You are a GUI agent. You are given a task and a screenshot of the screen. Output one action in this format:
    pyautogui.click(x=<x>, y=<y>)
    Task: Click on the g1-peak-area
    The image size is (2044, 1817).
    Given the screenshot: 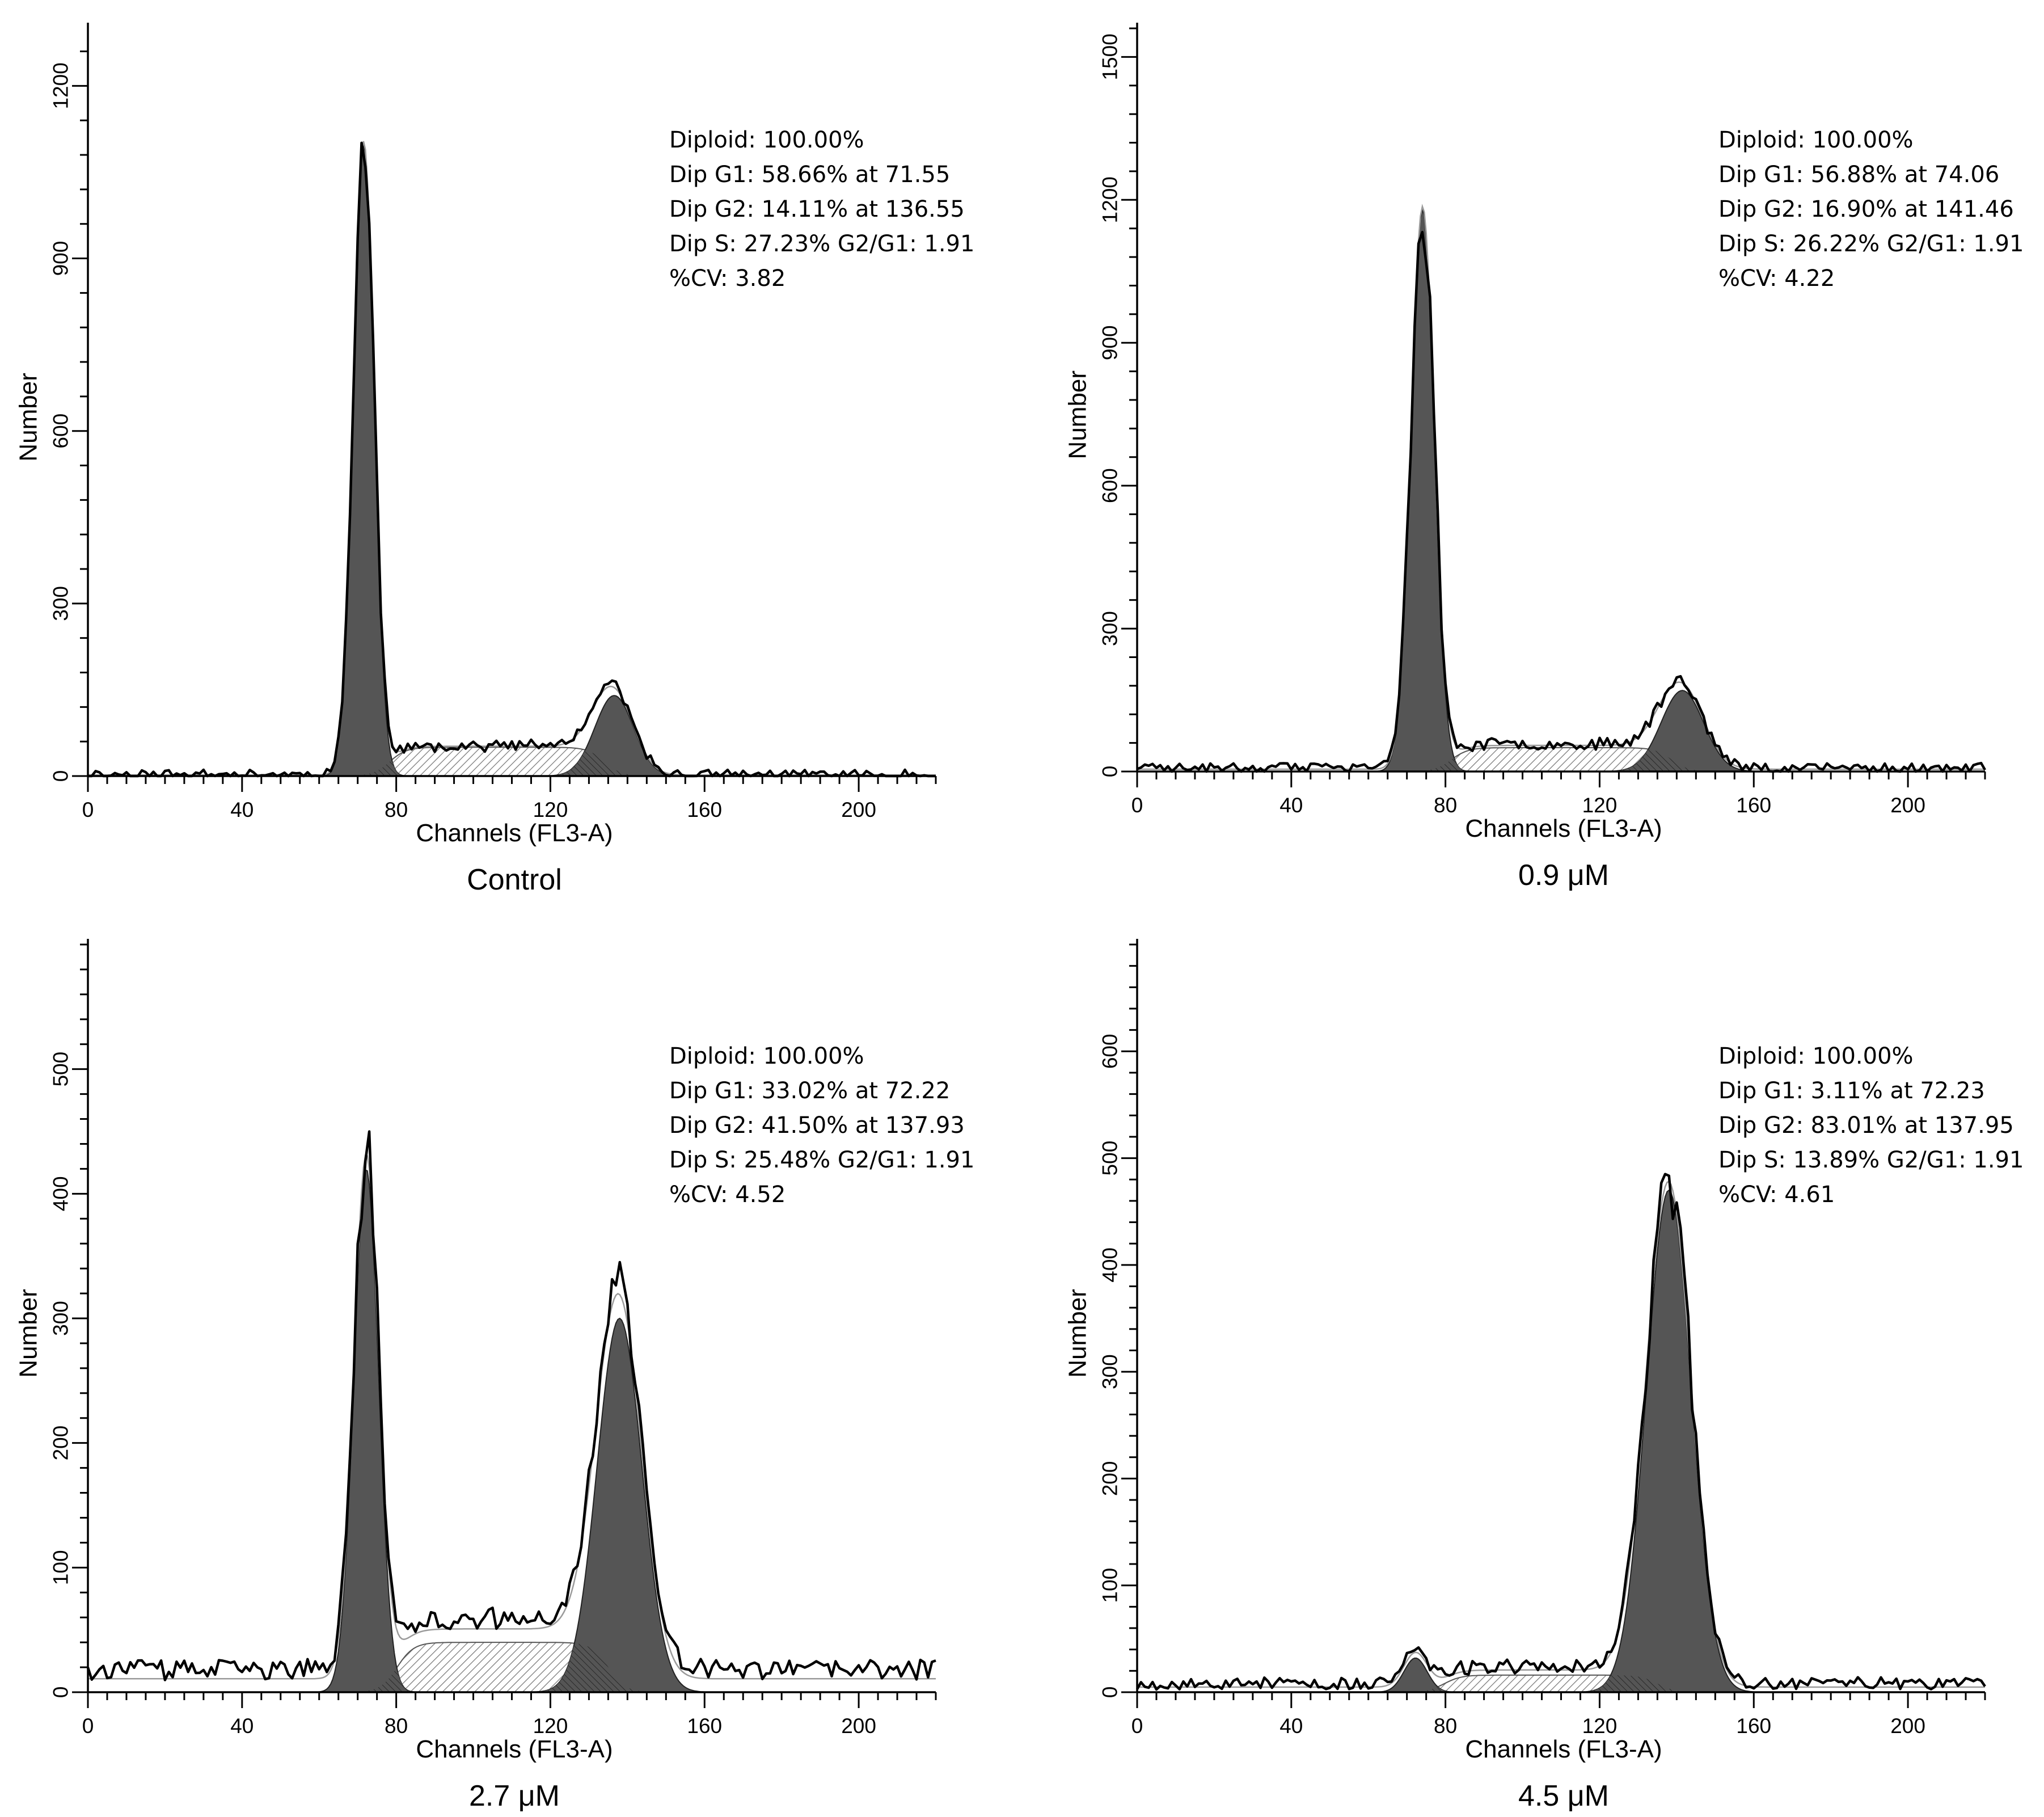 What is the action you would take?
    pyautogui.click(x=1561, y=489)
    